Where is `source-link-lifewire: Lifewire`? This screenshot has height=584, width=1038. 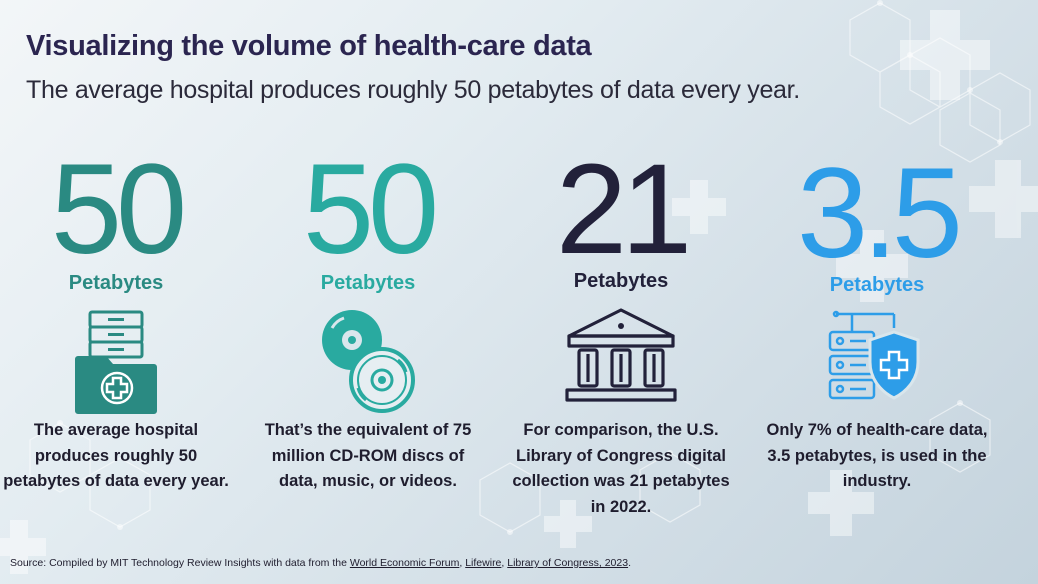 source-link-lifewire: Lifewire is located at coordinates (483, 563).